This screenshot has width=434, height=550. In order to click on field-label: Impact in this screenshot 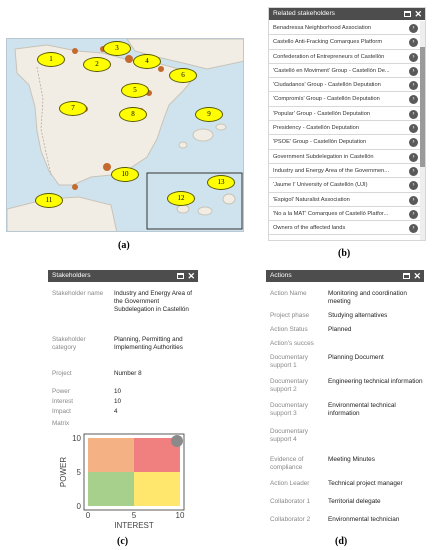, I will do `click(61, 411)`.